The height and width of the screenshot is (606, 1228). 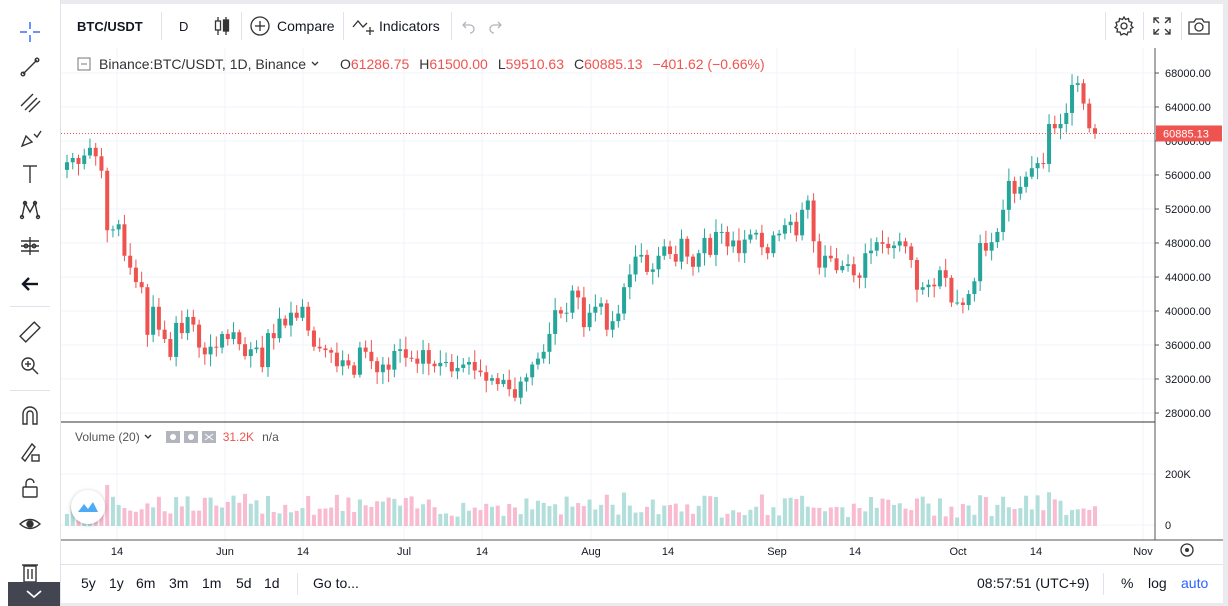 I want to click on redo-icon, so click(x=495, y=27).